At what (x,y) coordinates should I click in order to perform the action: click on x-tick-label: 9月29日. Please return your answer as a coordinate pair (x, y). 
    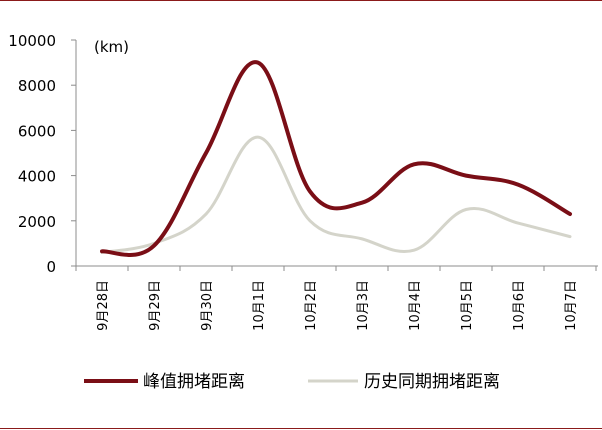
    Looking at the image, I should click on (155, 305).